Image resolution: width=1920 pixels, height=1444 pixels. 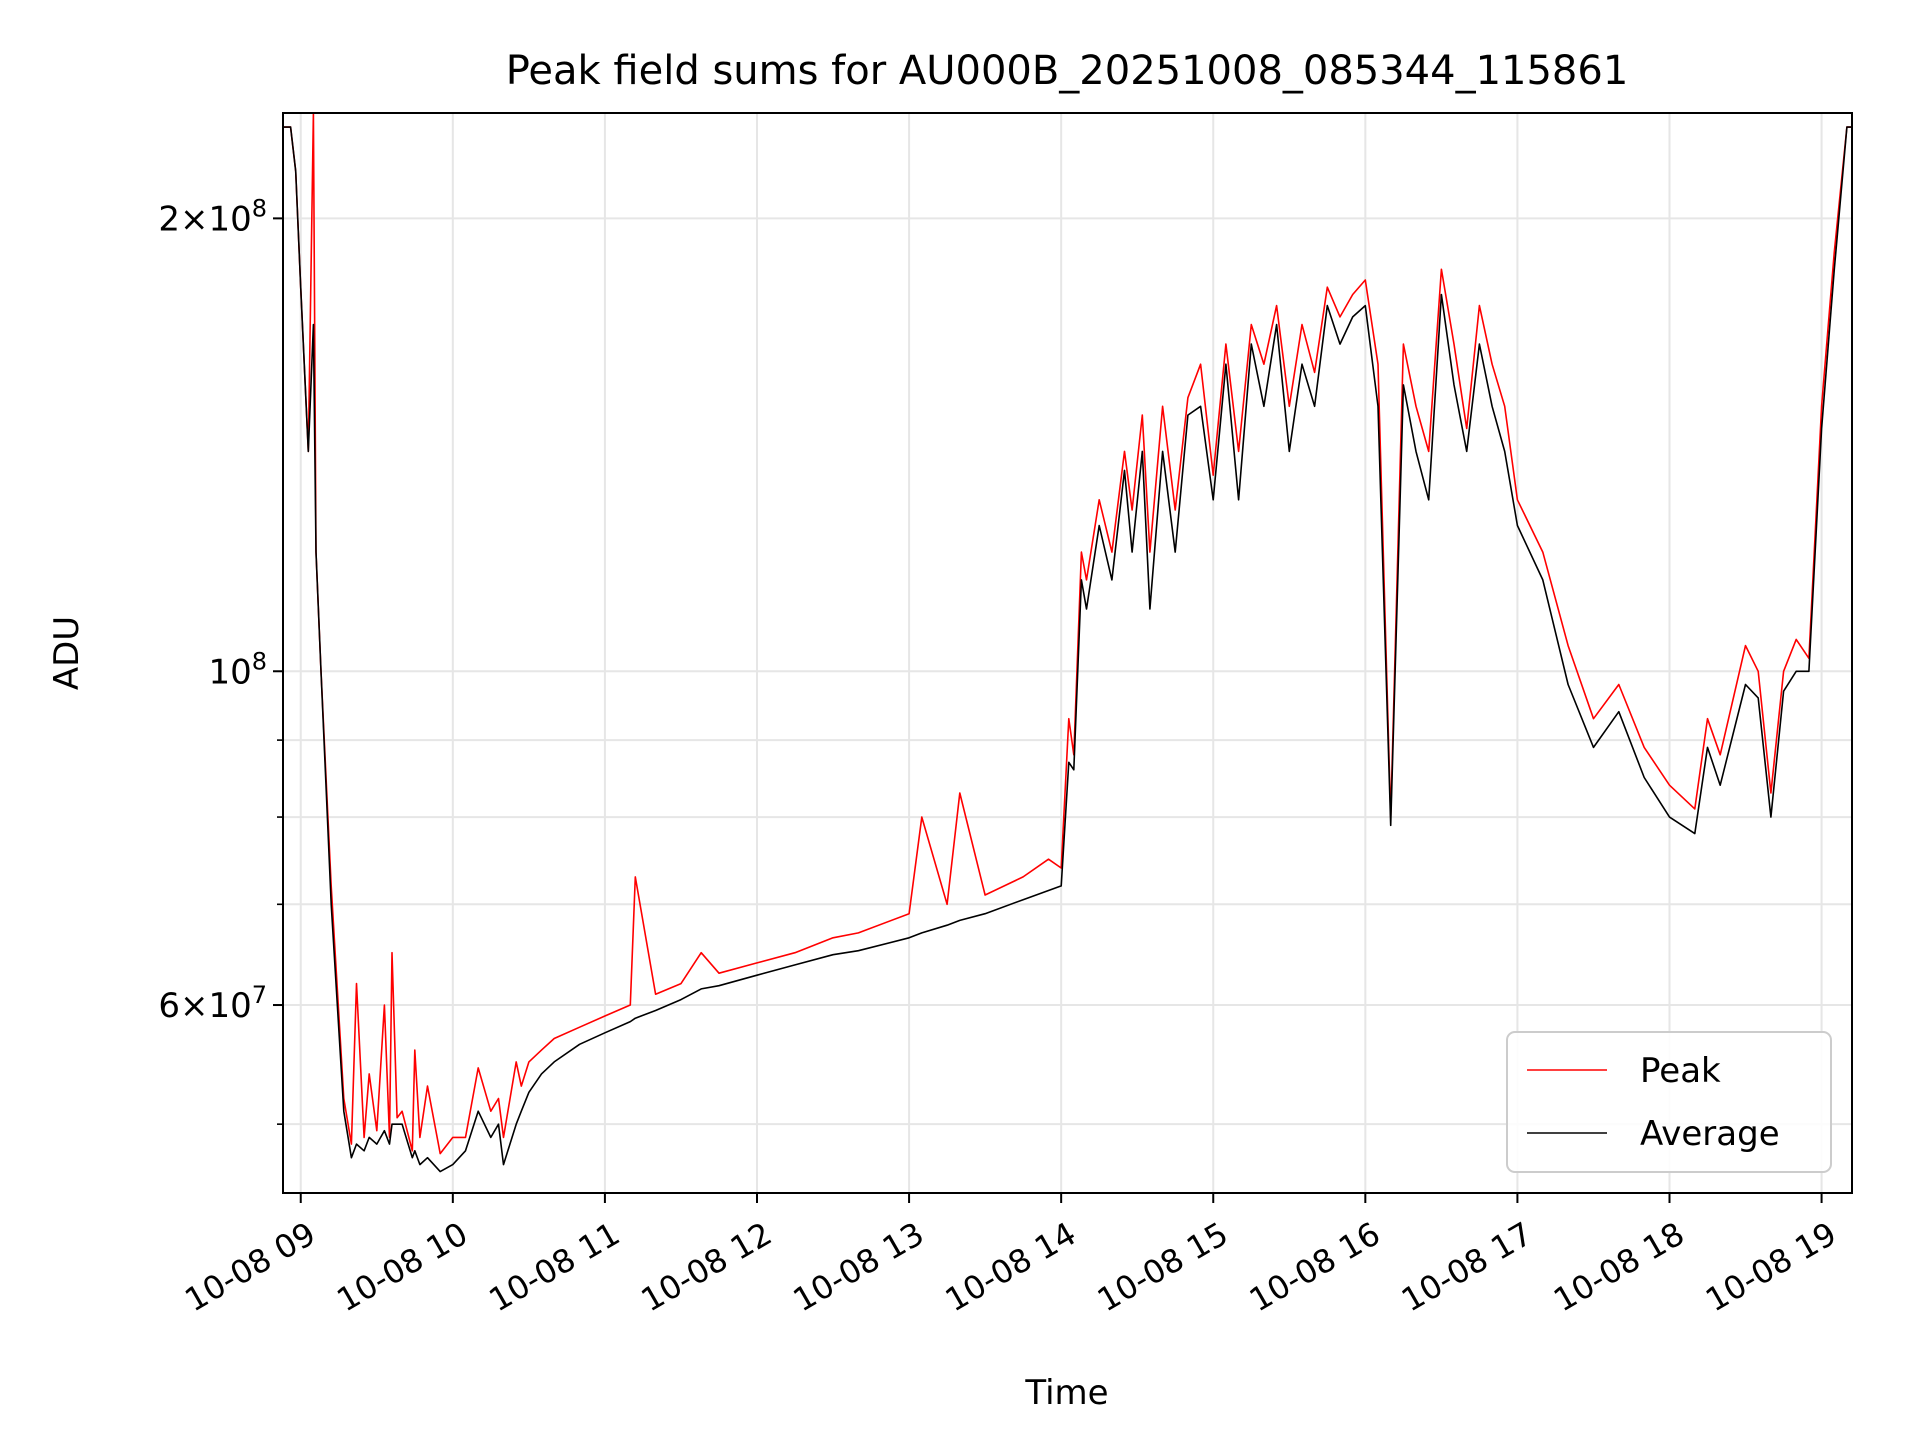 I want to click on legend-label-peak: Peak, so click(x=1680, y=1071).